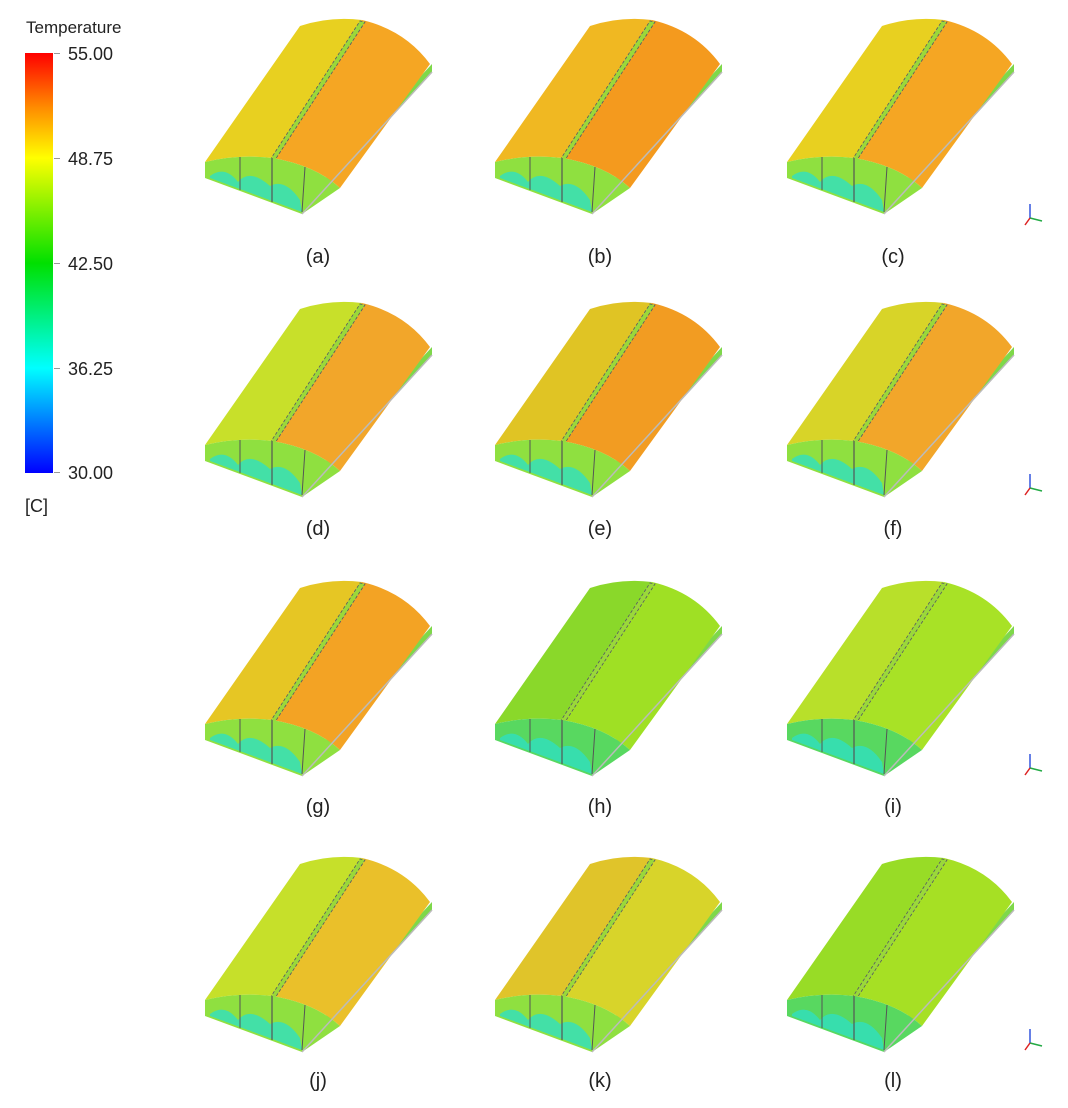  What do you see at coordinates (37, 506) in the screenshot?
I see `legend-unit: [C]` at bounding box center [37, 506].